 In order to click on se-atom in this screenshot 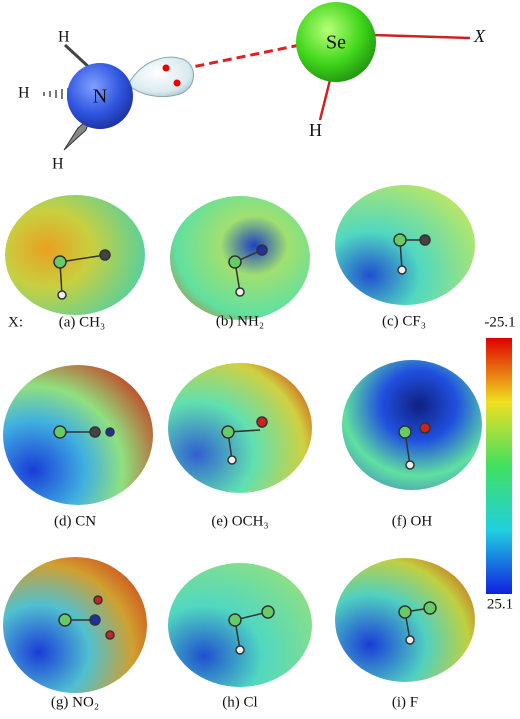, I will do `click(336, 42)`.